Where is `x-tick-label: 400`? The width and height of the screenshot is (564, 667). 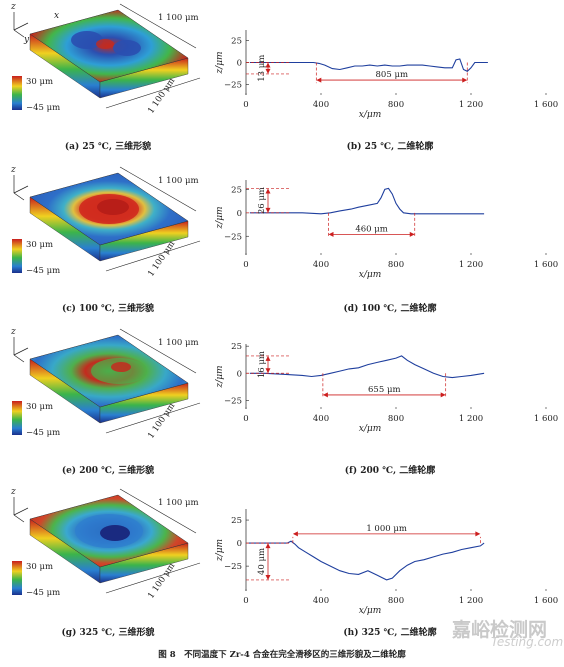
x-tick-label: 400 is located at coordinates (321, 419).